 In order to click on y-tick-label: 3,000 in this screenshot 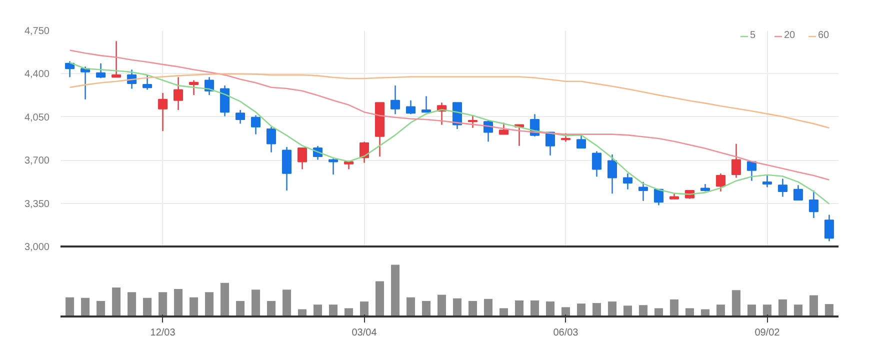, I will do `click(37, 247)`.